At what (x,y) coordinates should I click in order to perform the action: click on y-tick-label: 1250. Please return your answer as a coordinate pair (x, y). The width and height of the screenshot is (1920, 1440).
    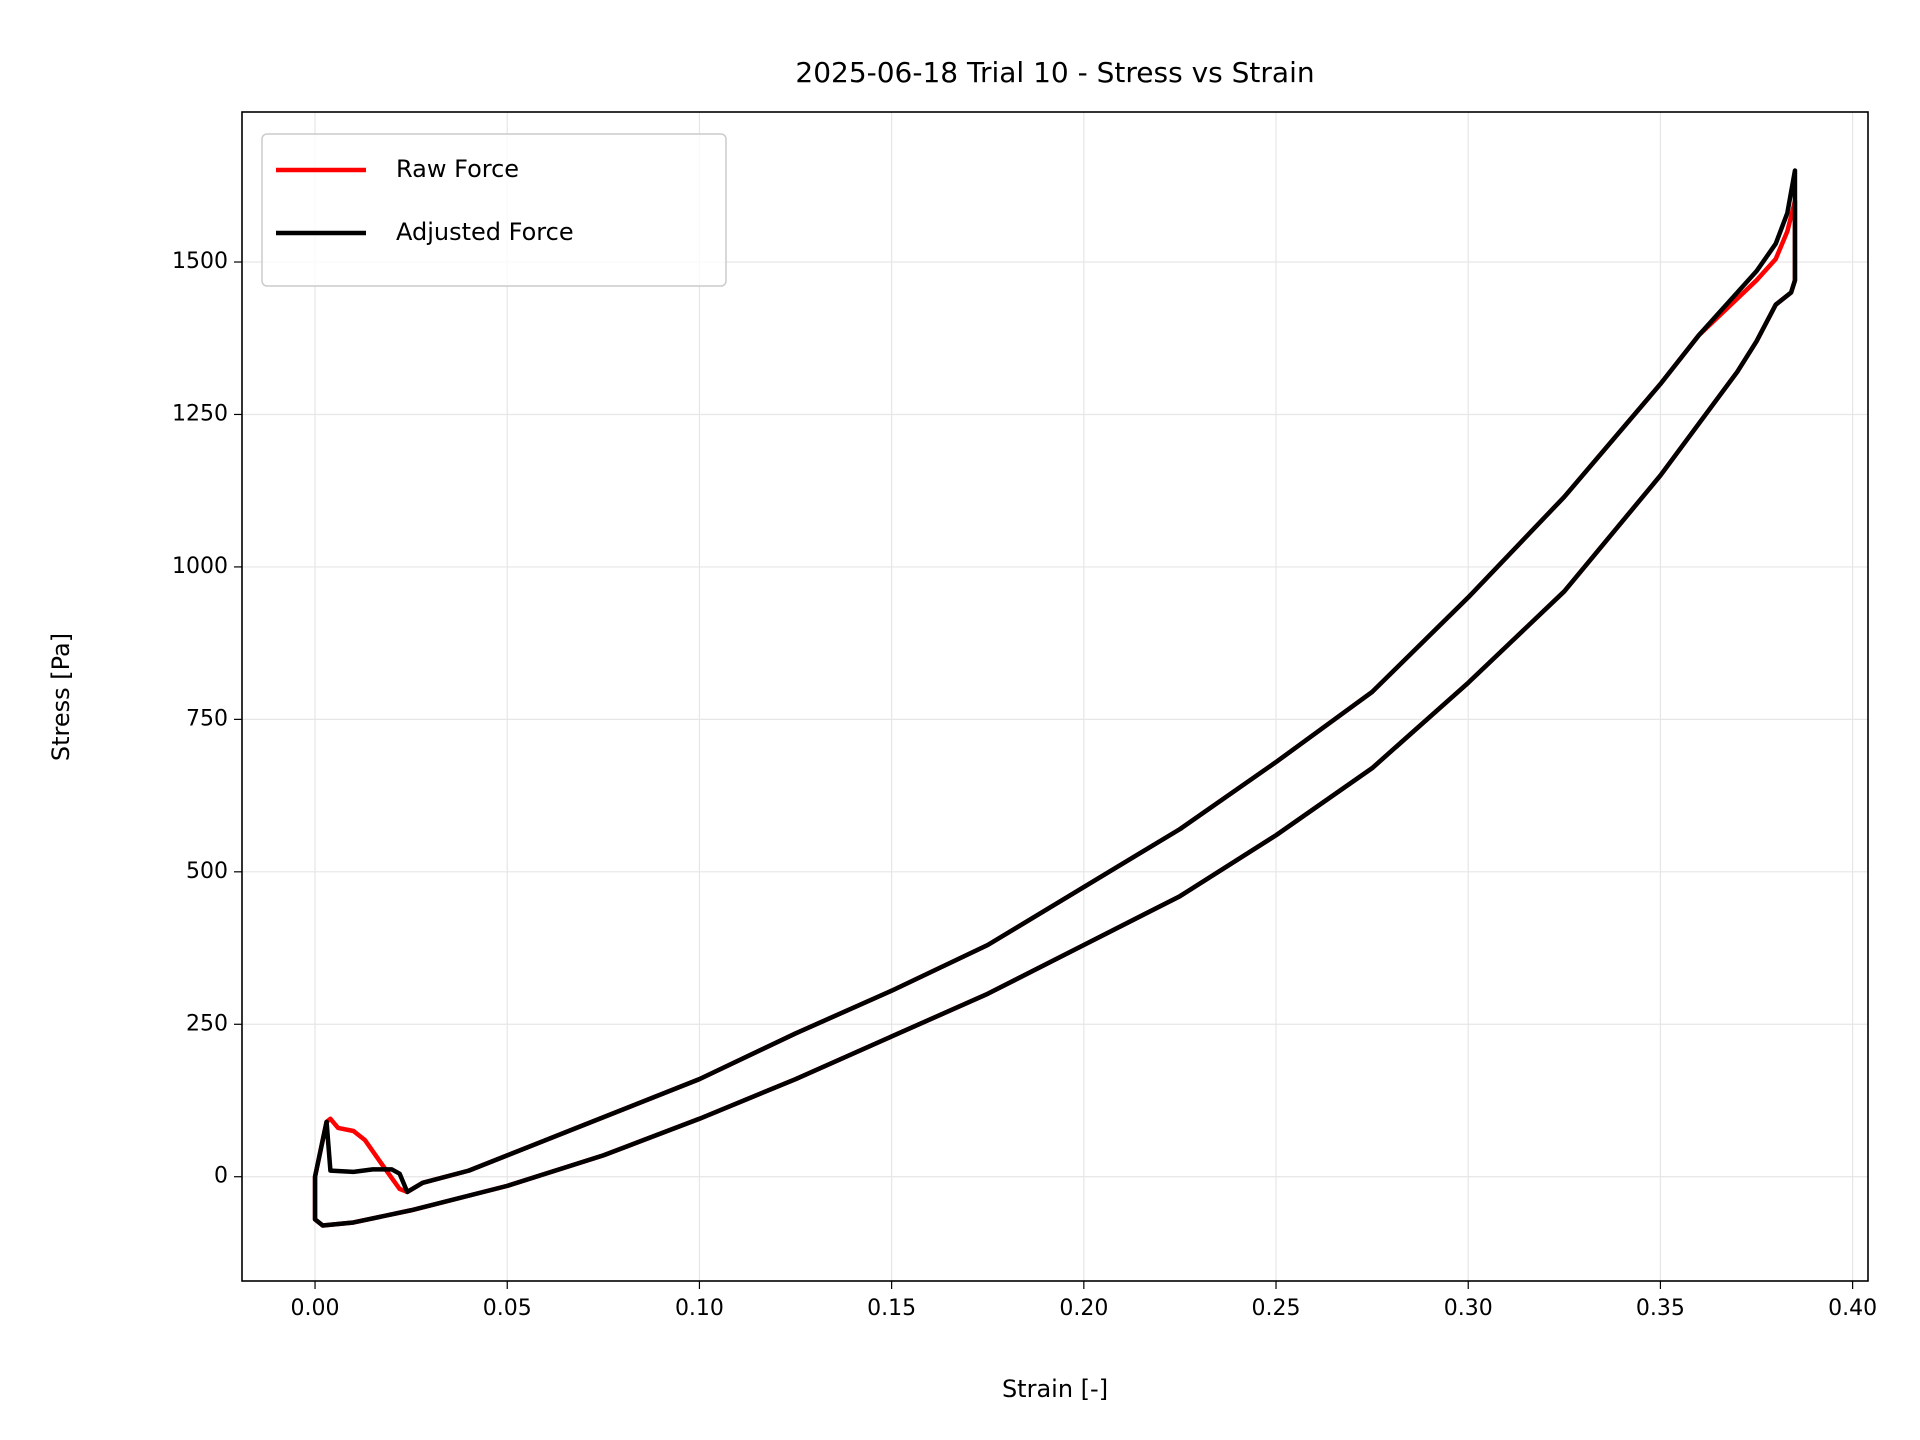
    Looking at the image, I should click on (200, 413).